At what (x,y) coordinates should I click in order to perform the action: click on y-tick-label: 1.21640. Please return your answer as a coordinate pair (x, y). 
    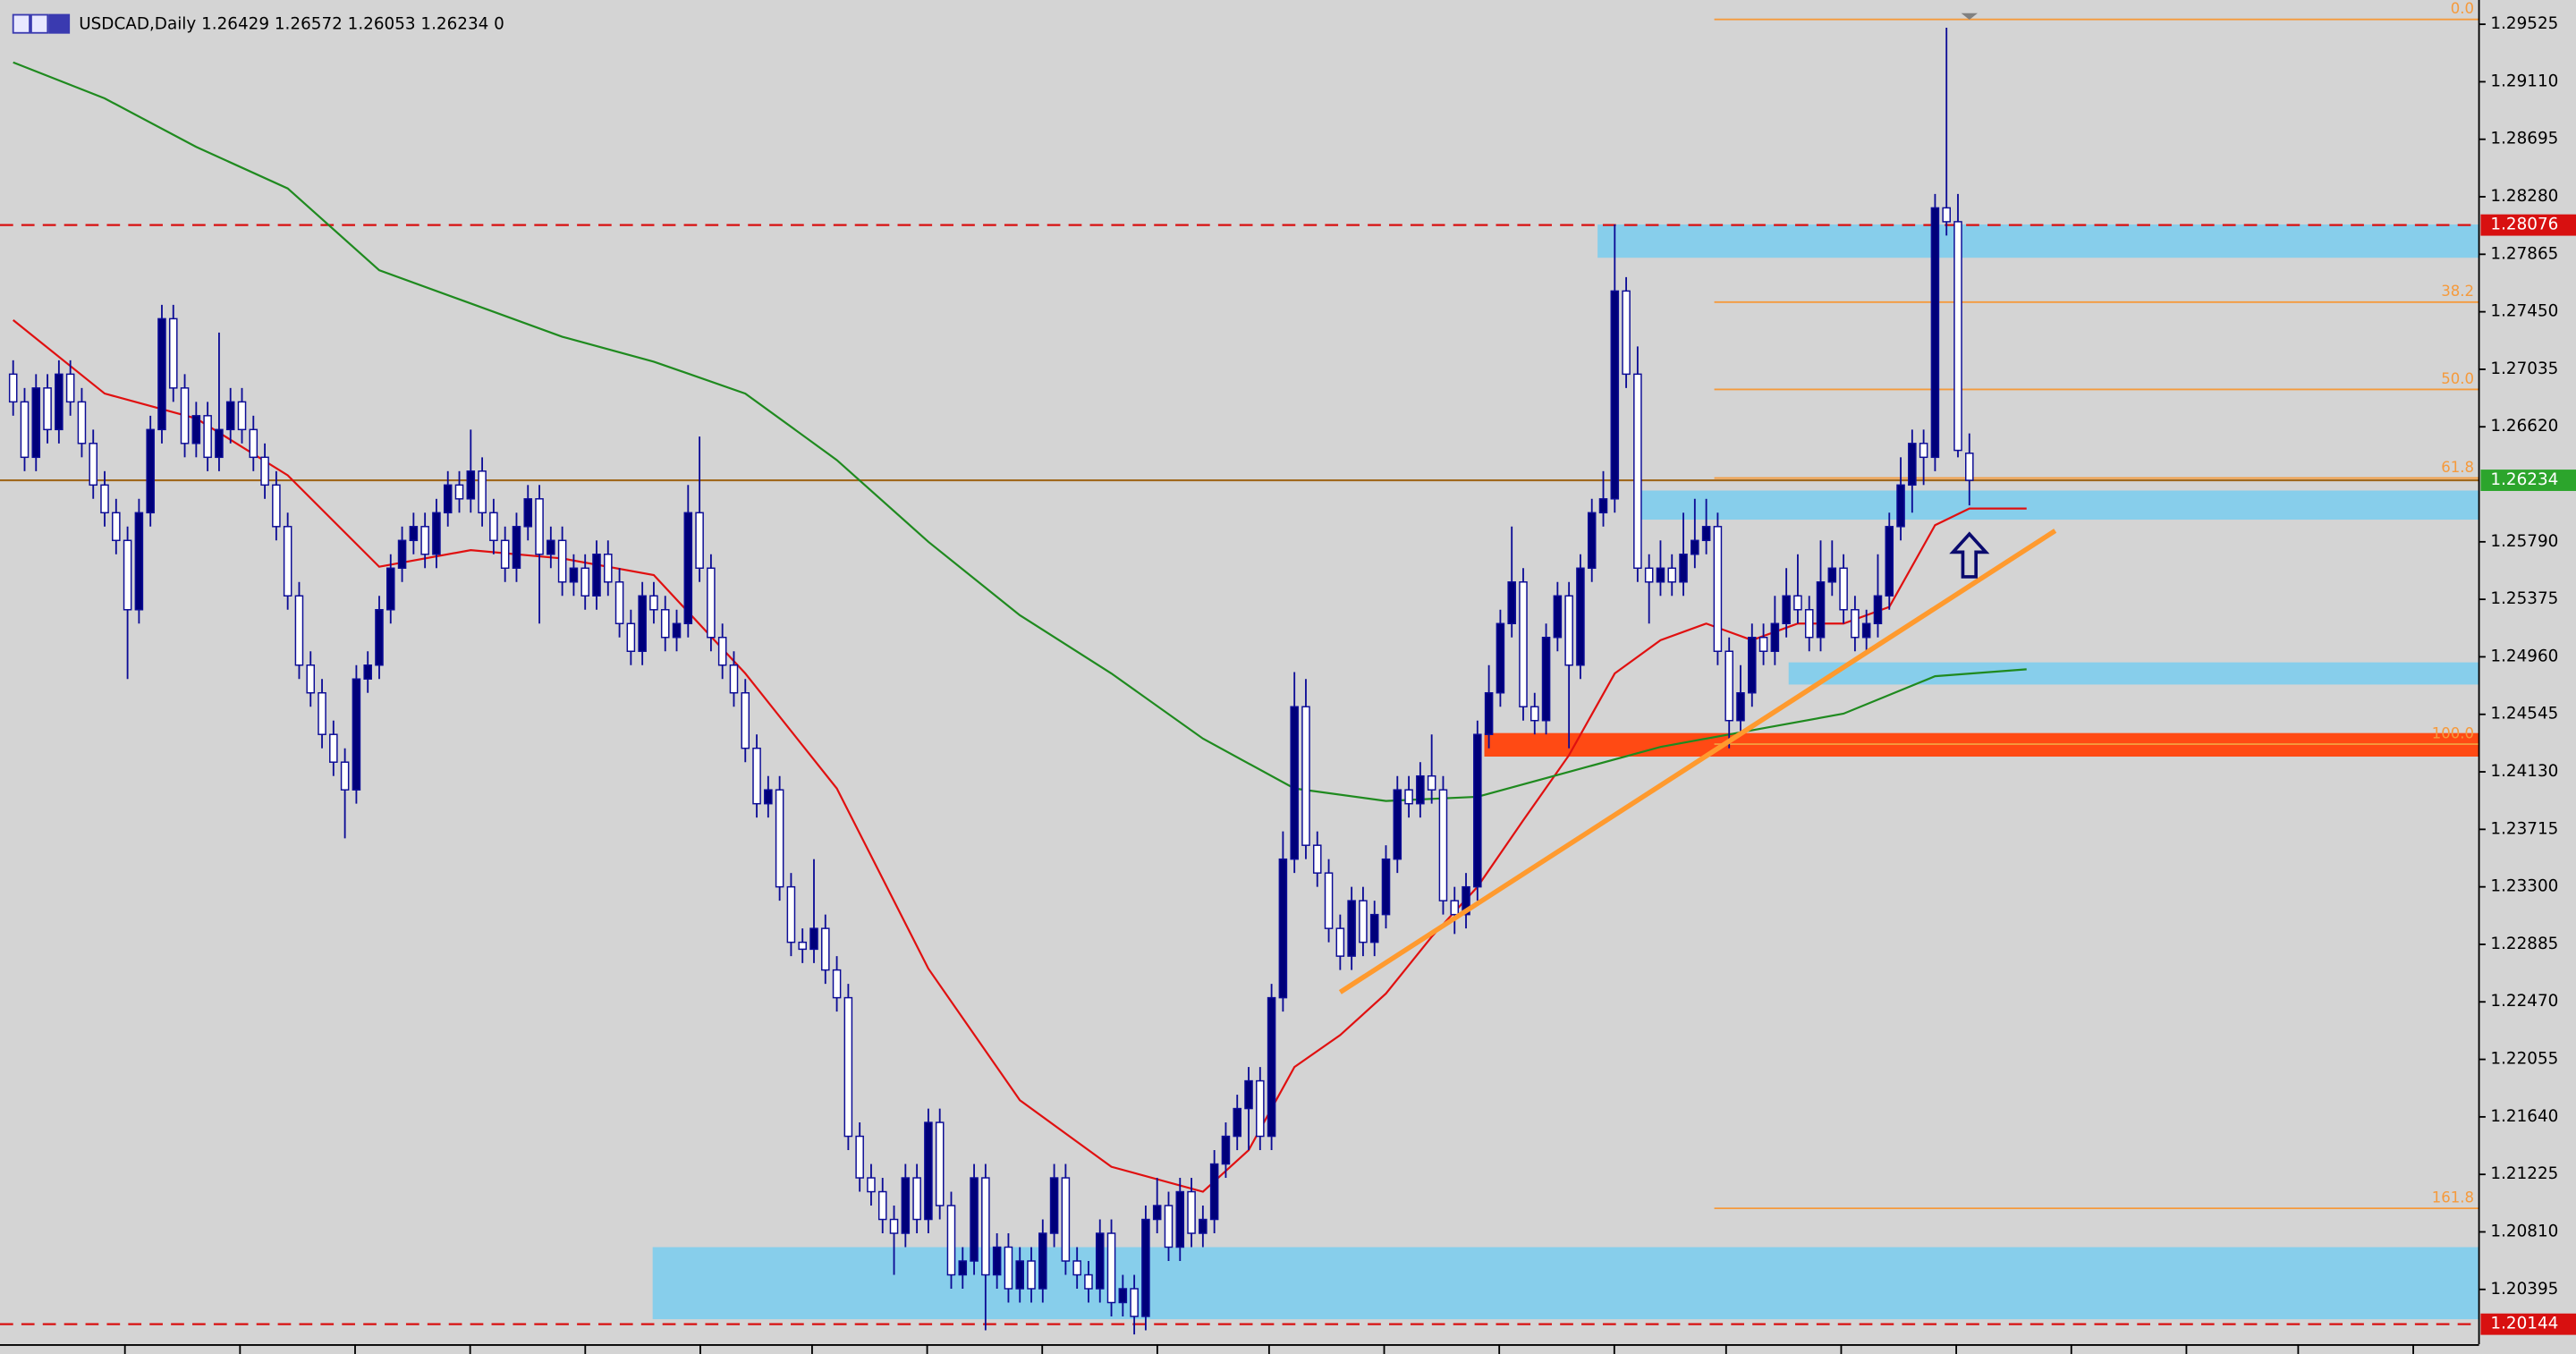
    Looking at the image, I should click on (2524, 1116).